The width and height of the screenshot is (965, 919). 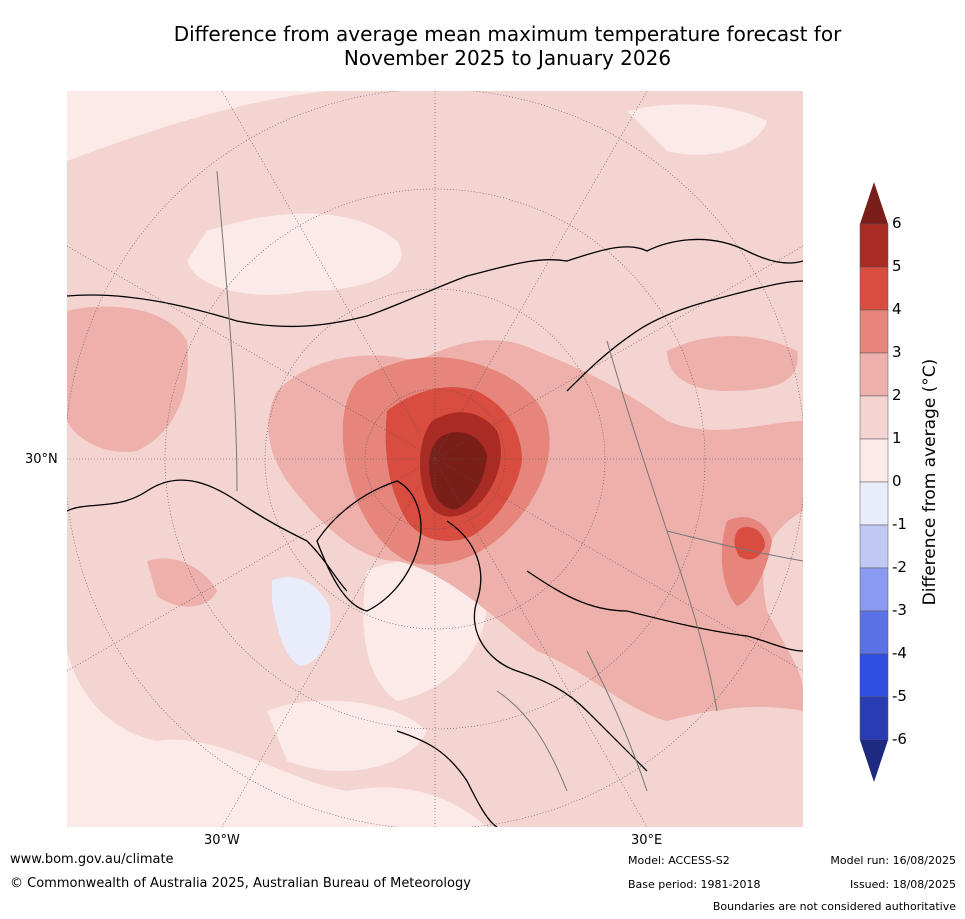 What do you see at coordinates (874, 589) in the screenshot?
I see `colorbar-segment-m3_m2` at bounding box center [874, 589].